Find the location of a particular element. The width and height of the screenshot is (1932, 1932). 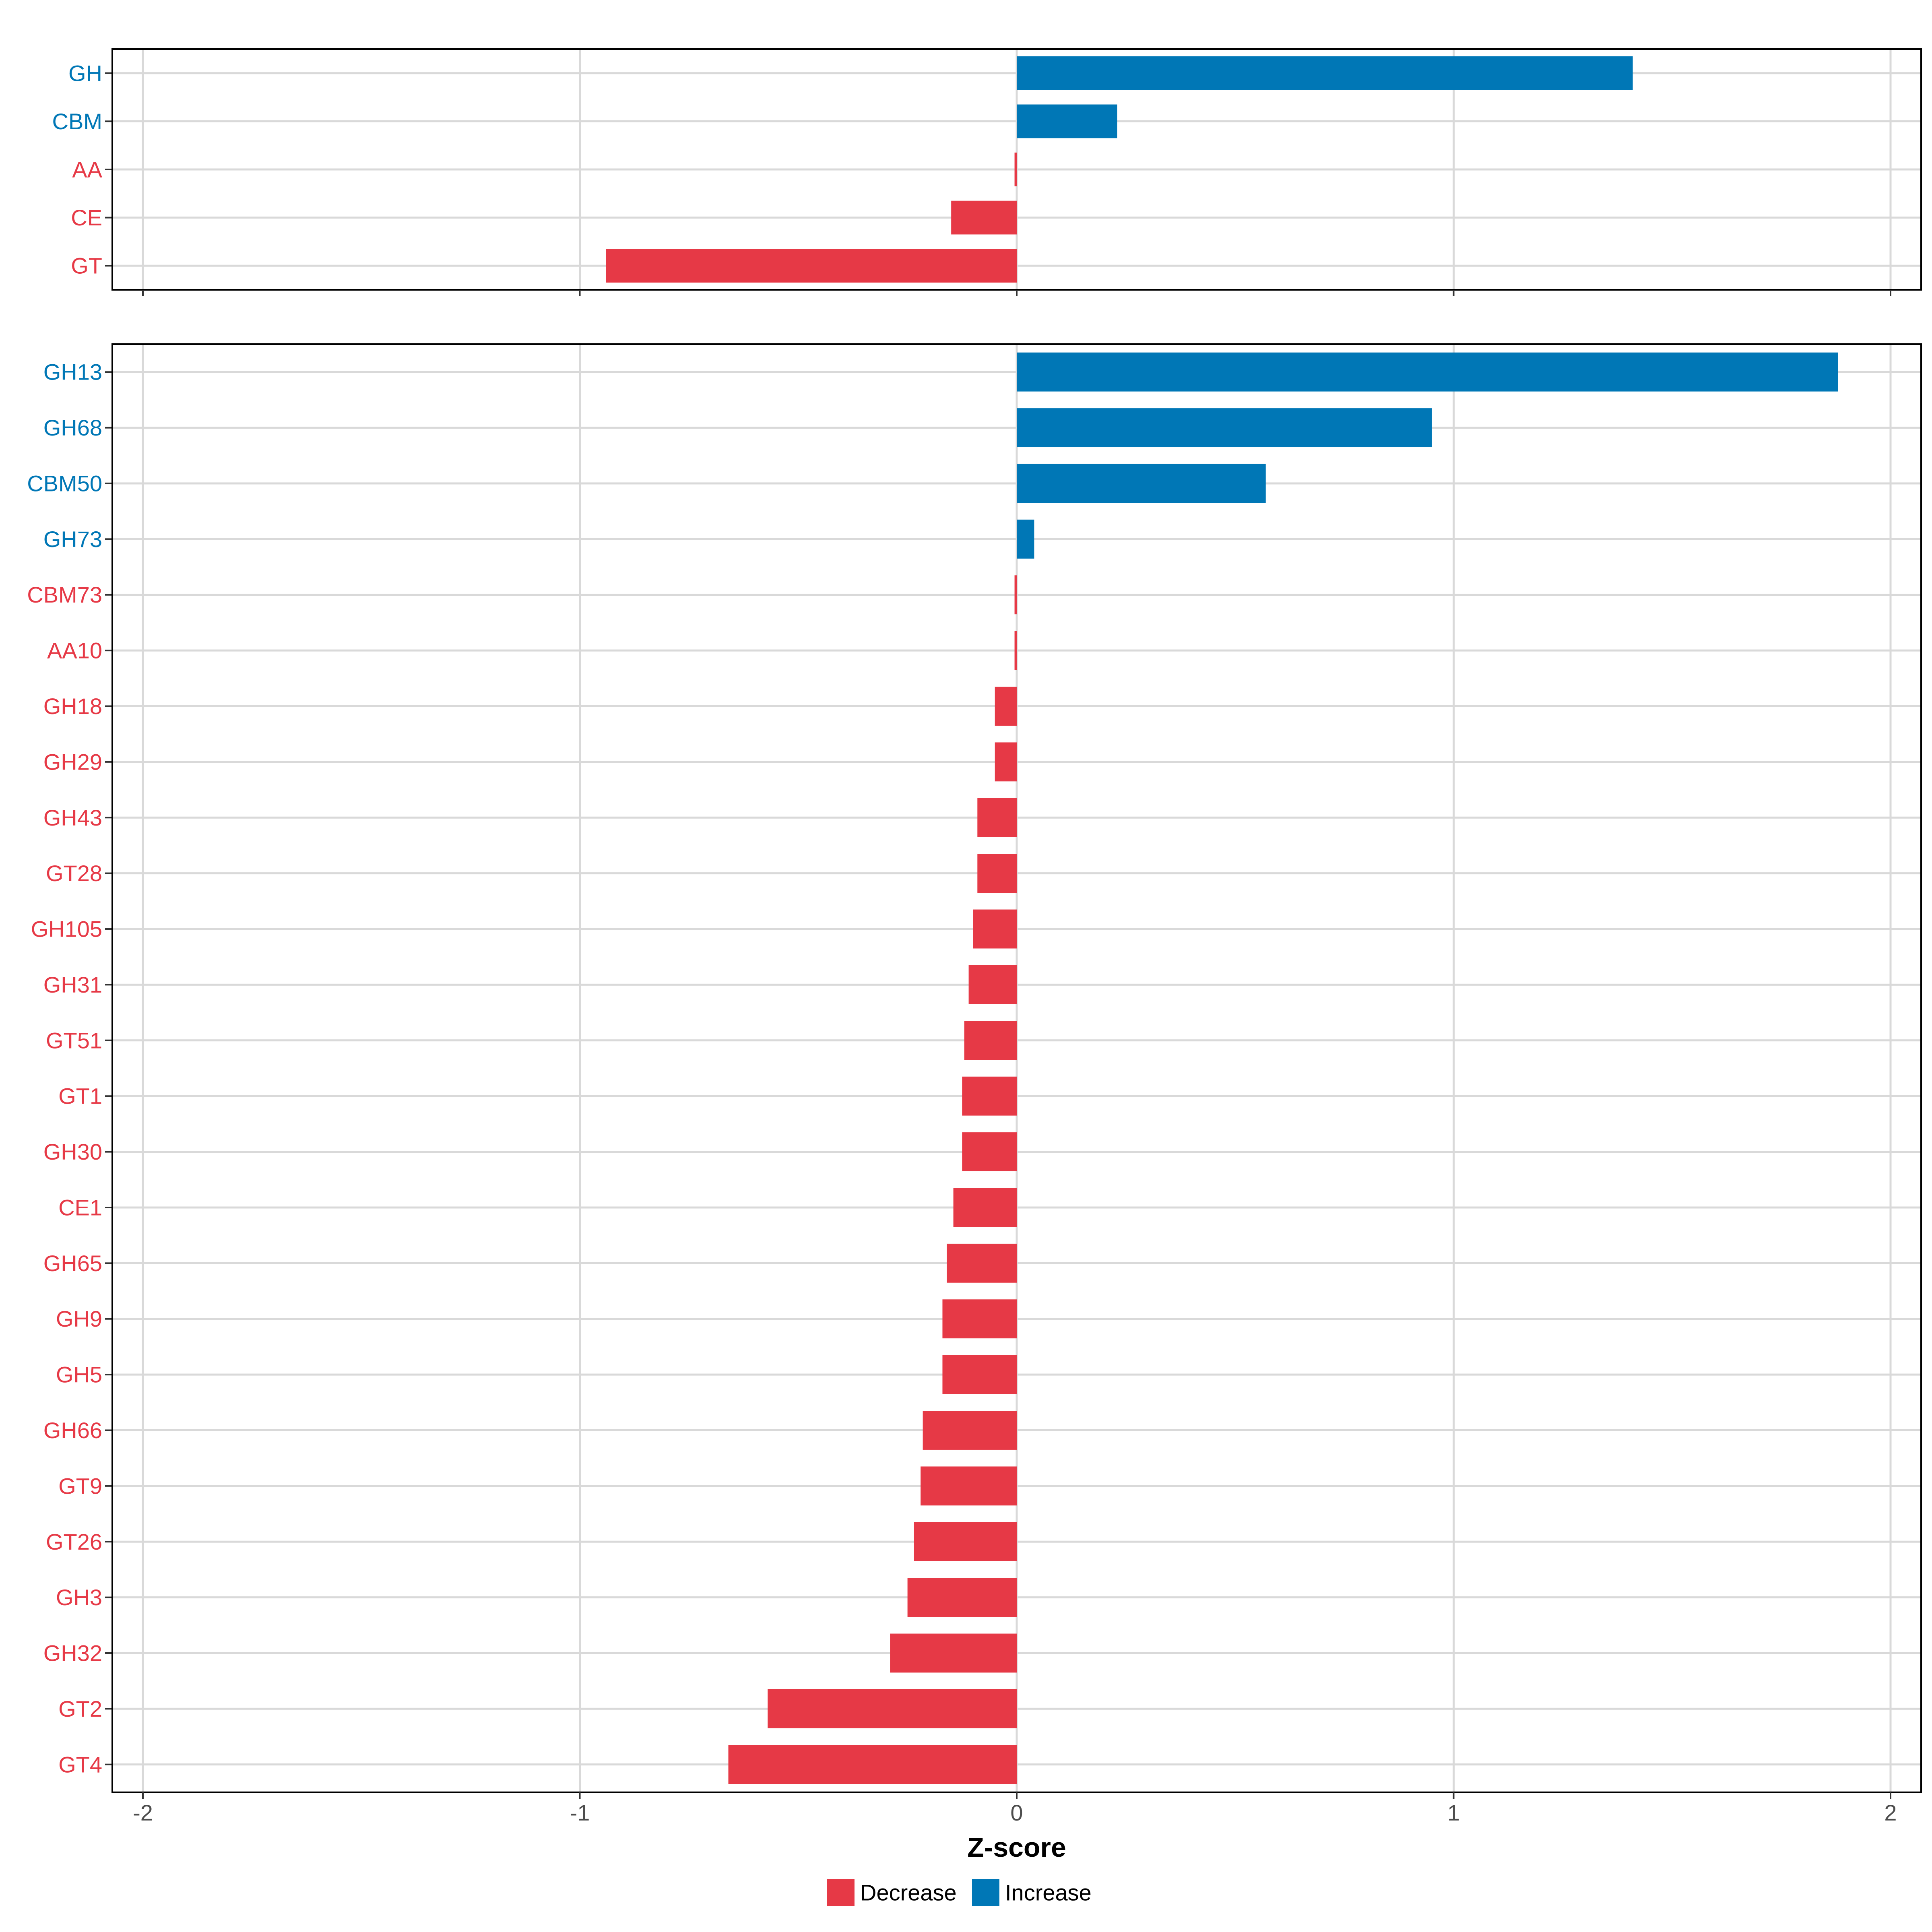

panel-family-bar-gh3 is located at coordinates (962, 1597).